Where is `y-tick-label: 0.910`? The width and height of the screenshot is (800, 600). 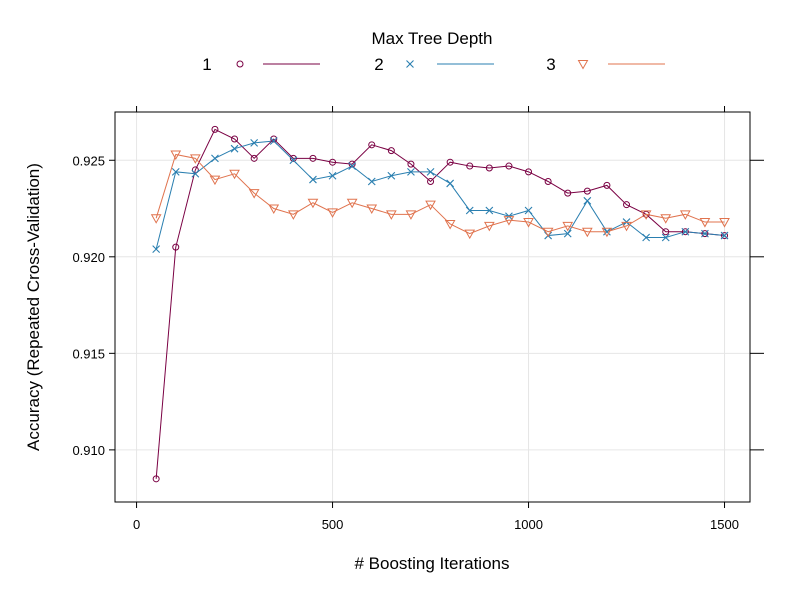
y-tick-label: 0.910 is located at coordinates (88, 450).